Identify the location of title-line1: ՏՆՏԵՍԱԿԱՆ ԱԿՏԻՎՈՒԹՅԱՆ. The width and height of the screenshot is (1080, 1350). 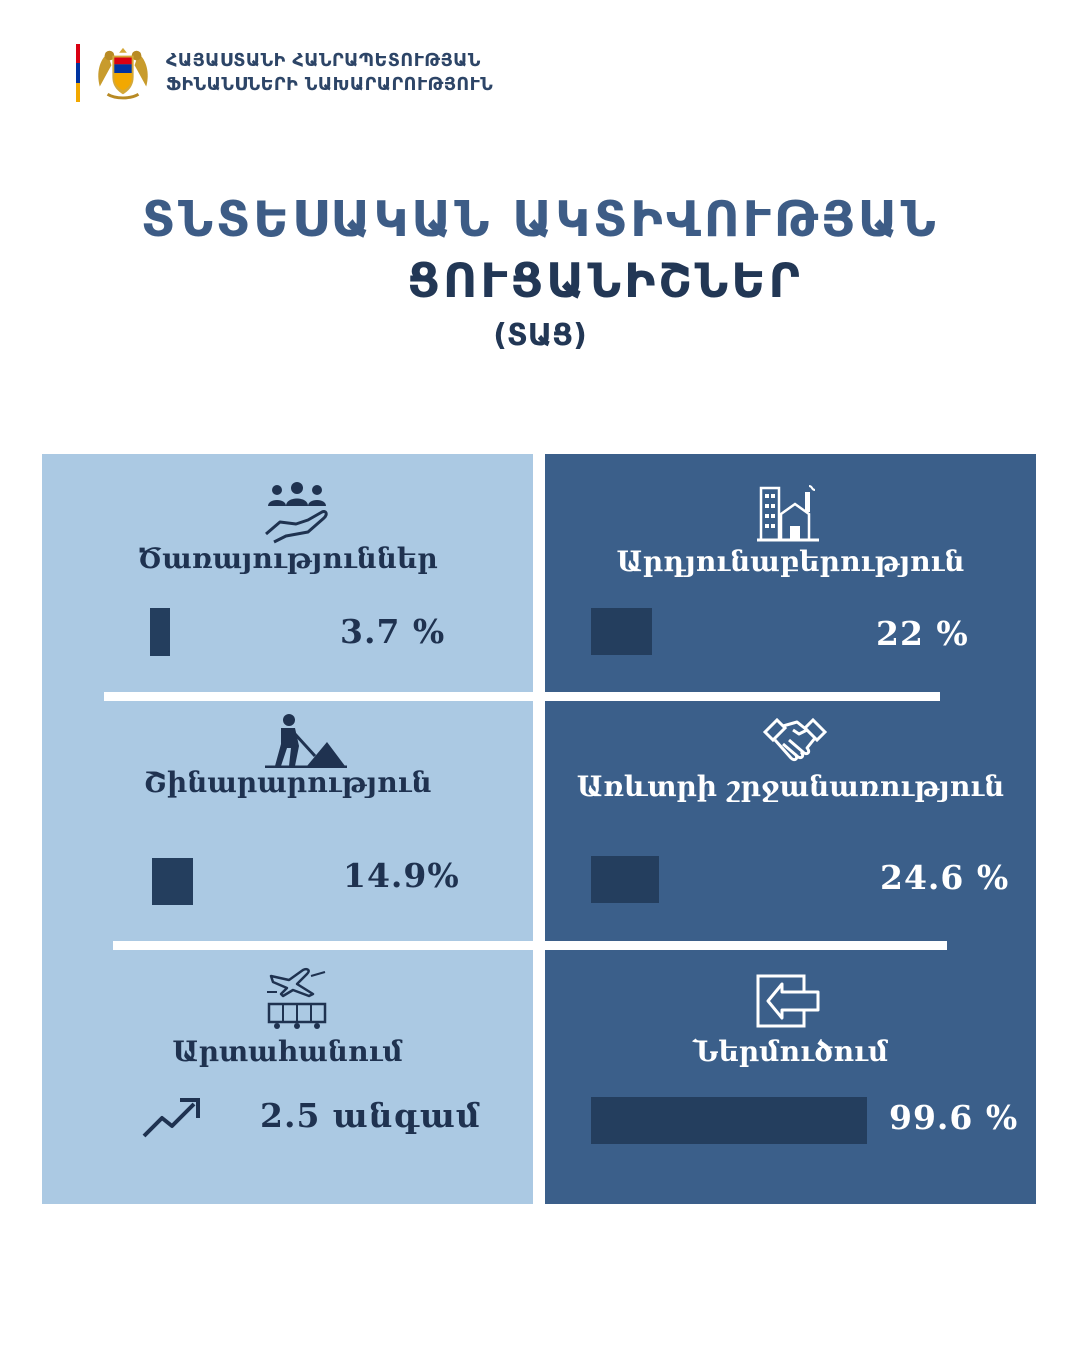
(540, 219).